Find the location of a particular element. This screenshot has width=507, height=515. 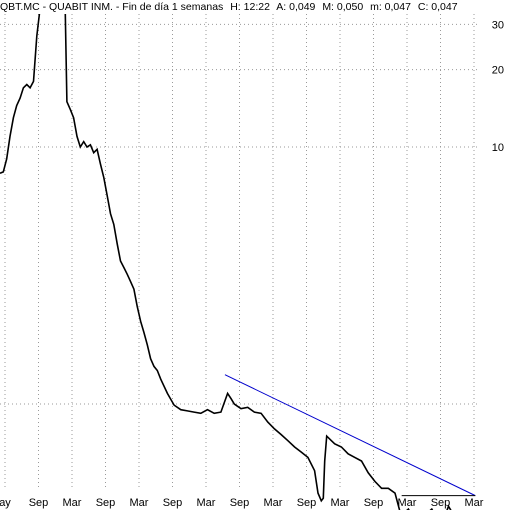

header-ask: A: 0,049 is located at coordinates (296, 7).